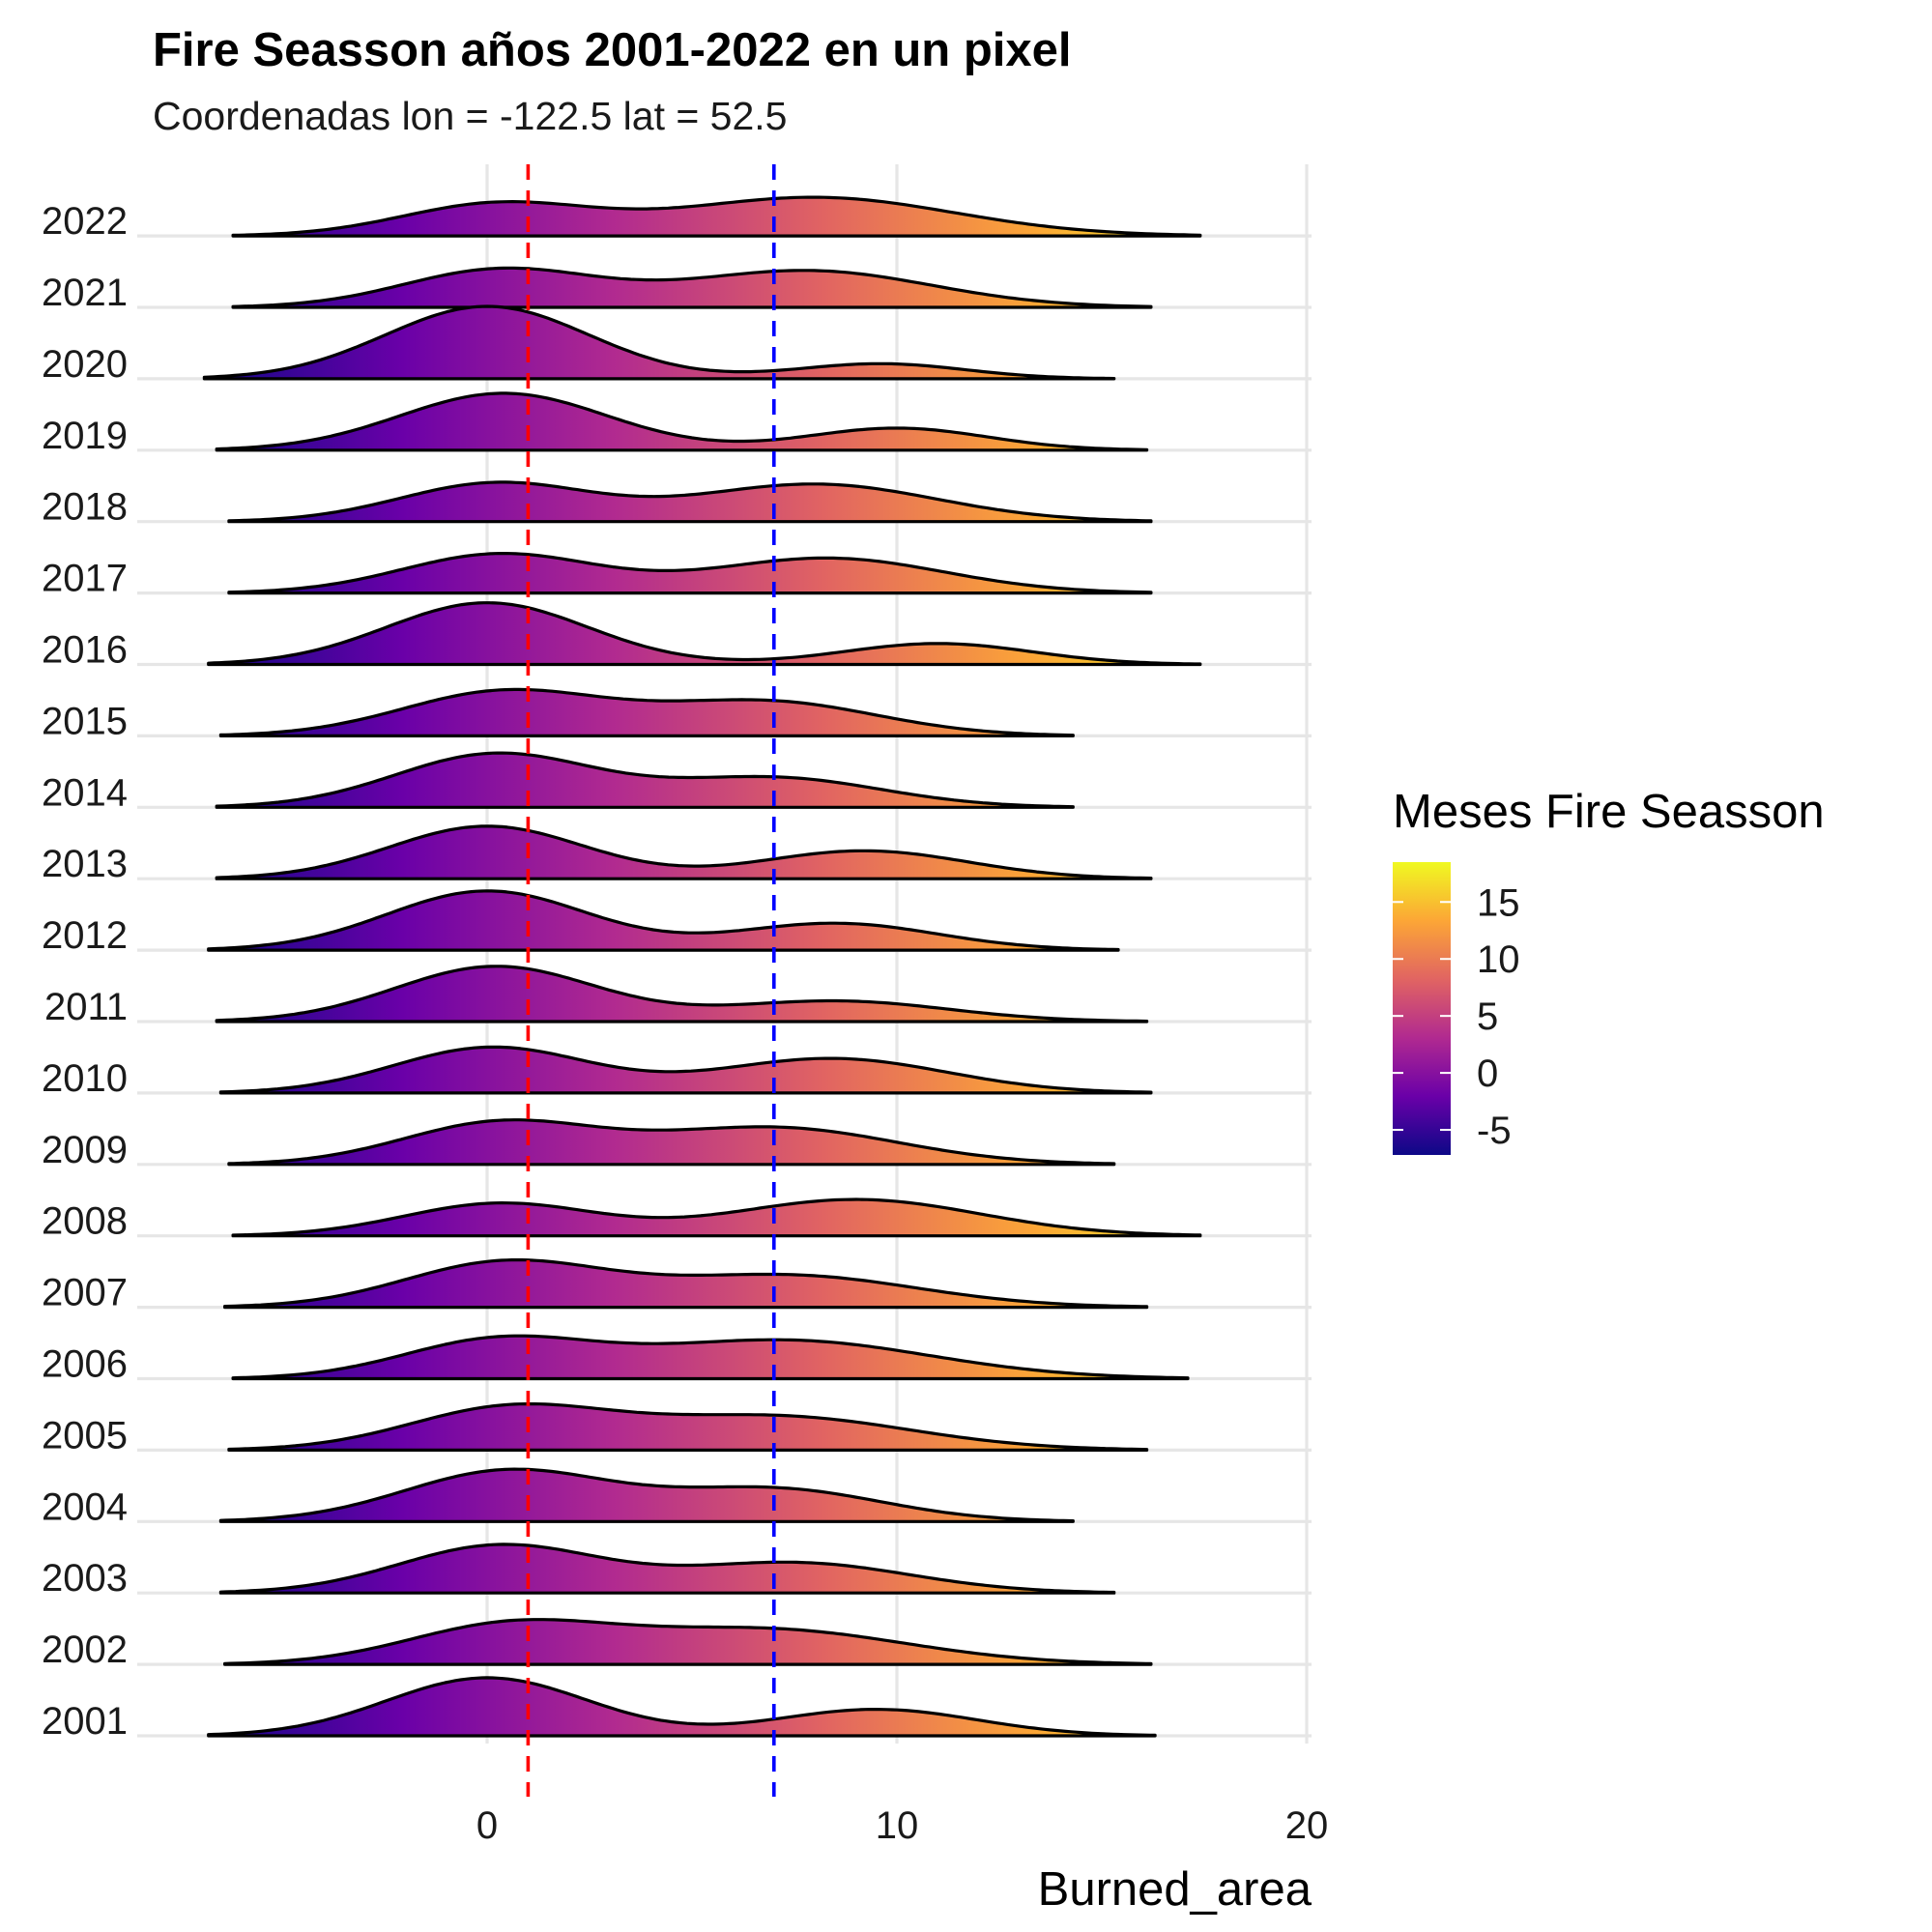 This screenshot has height=1932, width=1932. Describe the element at coordinates (1609, 970) in the screenshot. I see `legend: Meses Fire Seasson 15 10 5 0 -5` at that location.